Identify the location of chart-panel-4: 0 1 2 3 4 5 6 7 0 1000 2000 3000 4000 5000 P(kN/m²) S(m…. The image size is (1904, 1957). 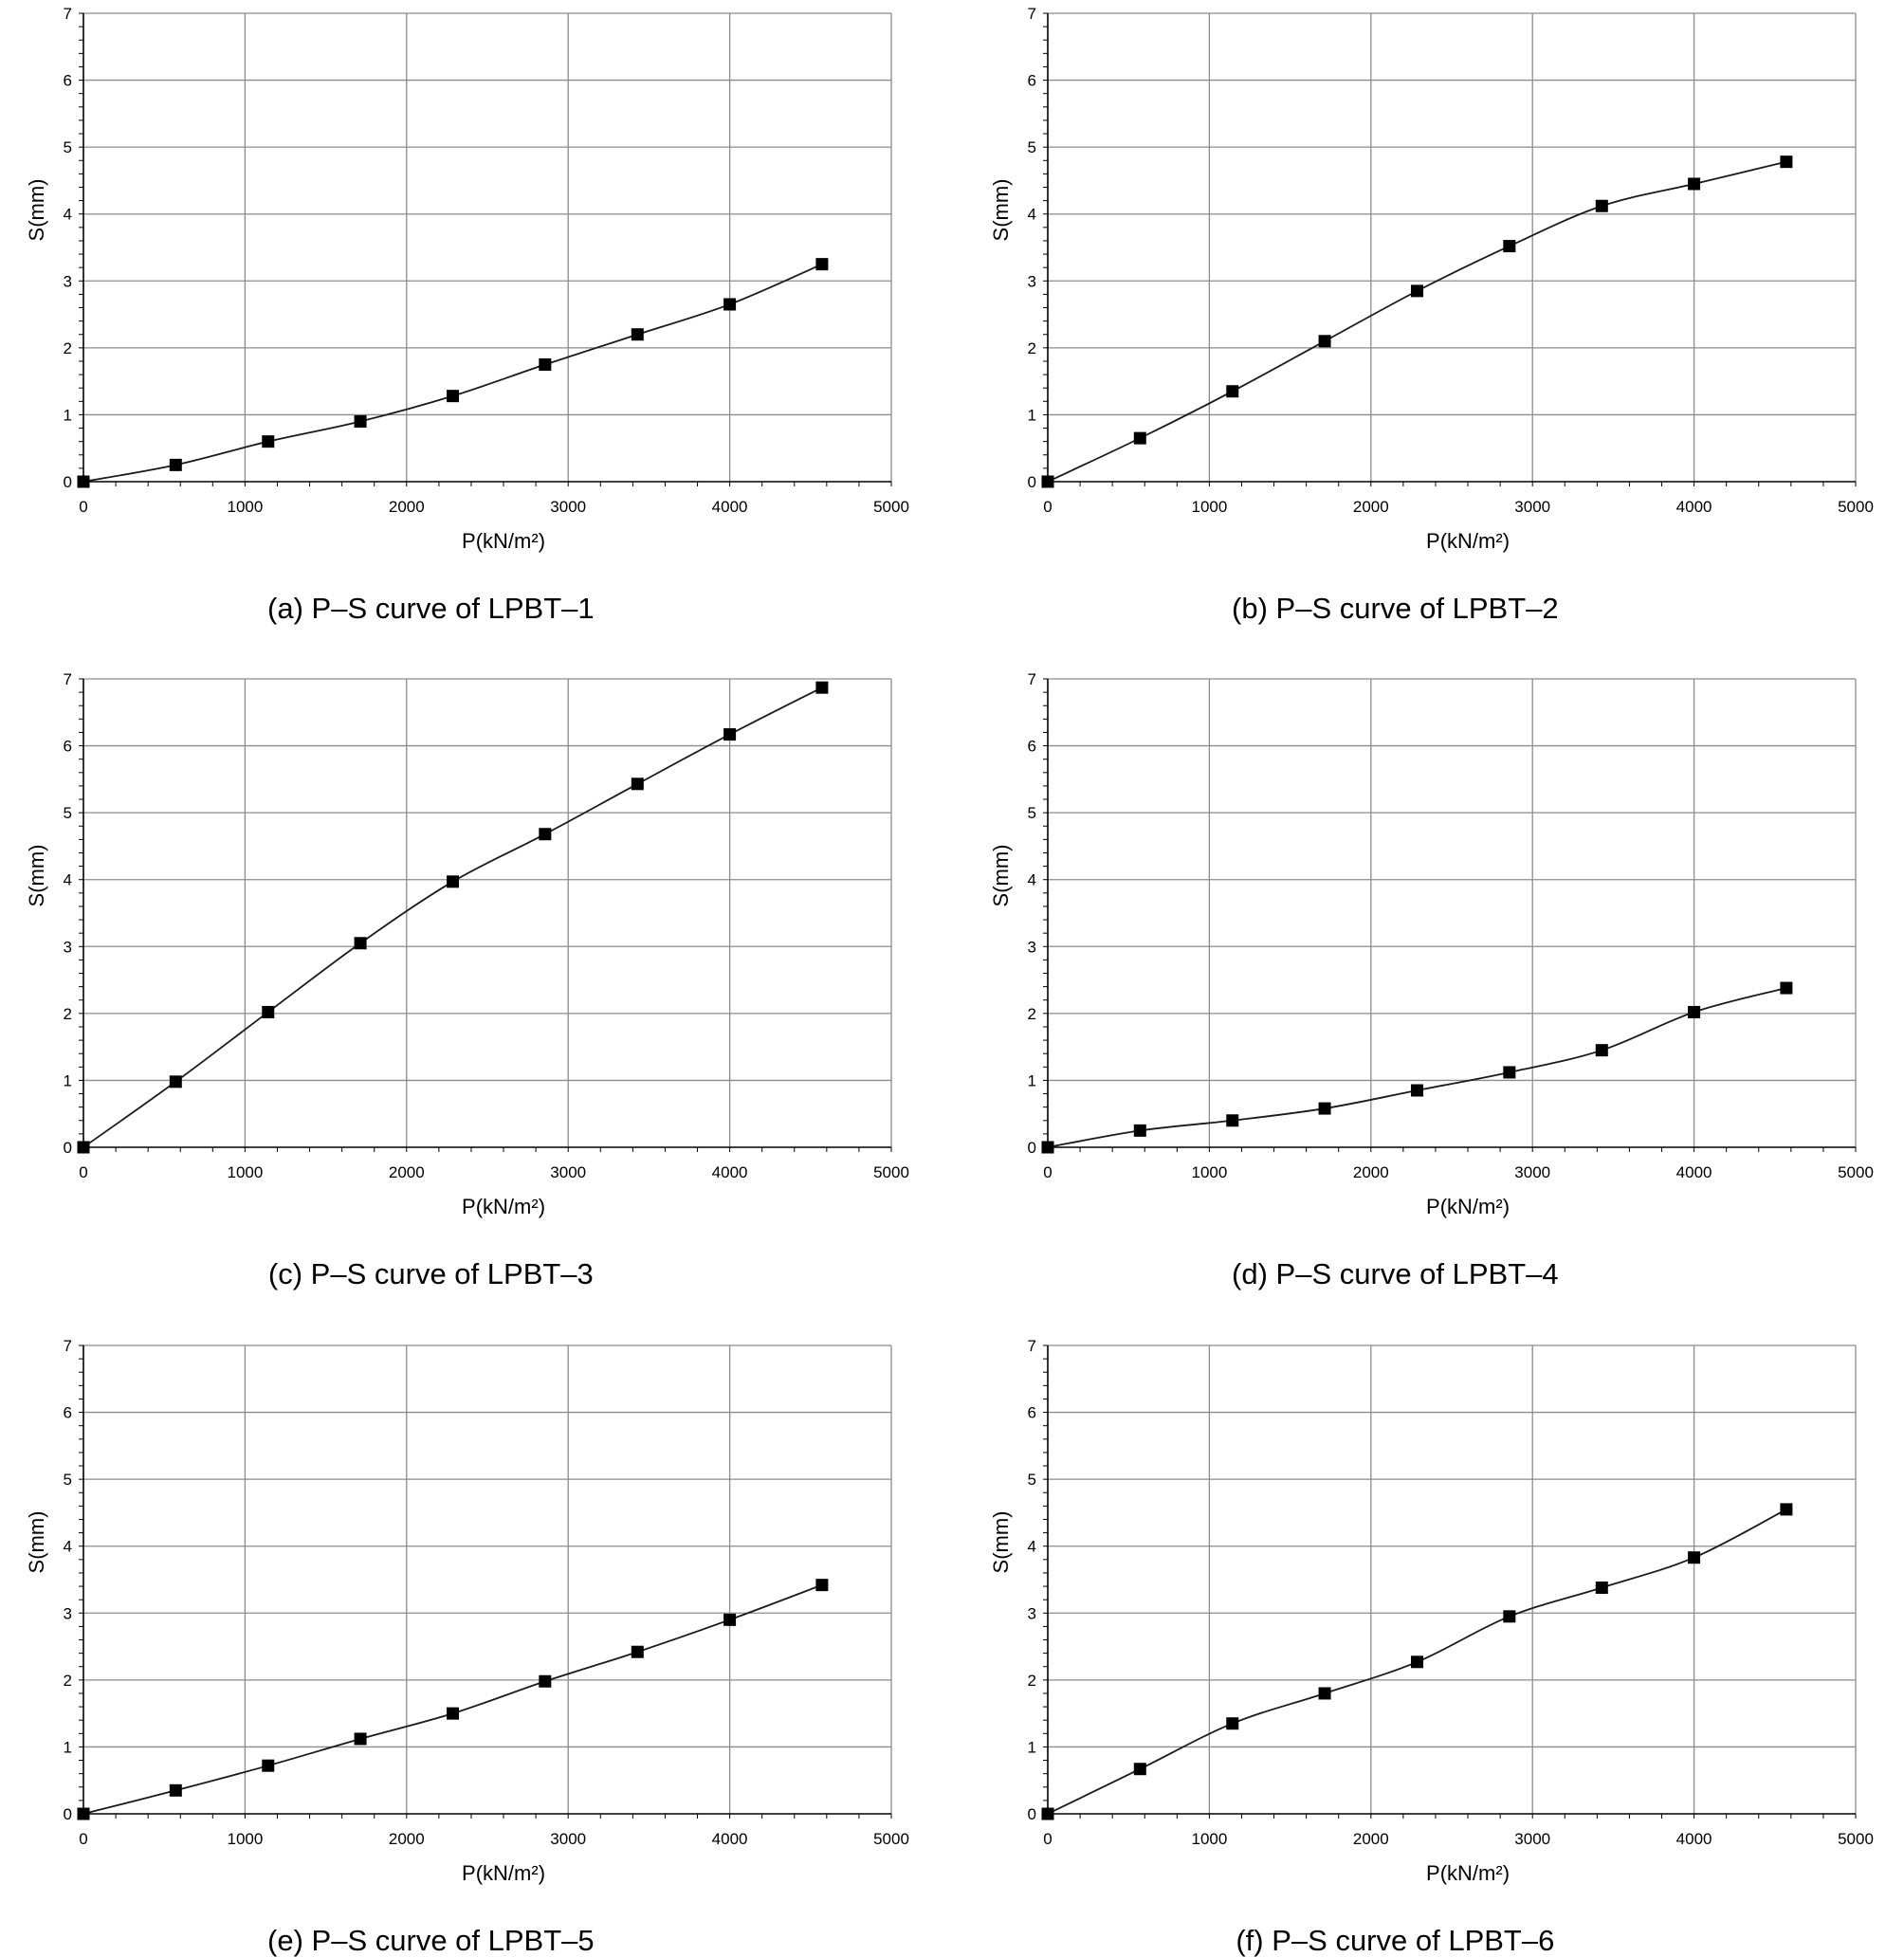
(1432, 980).